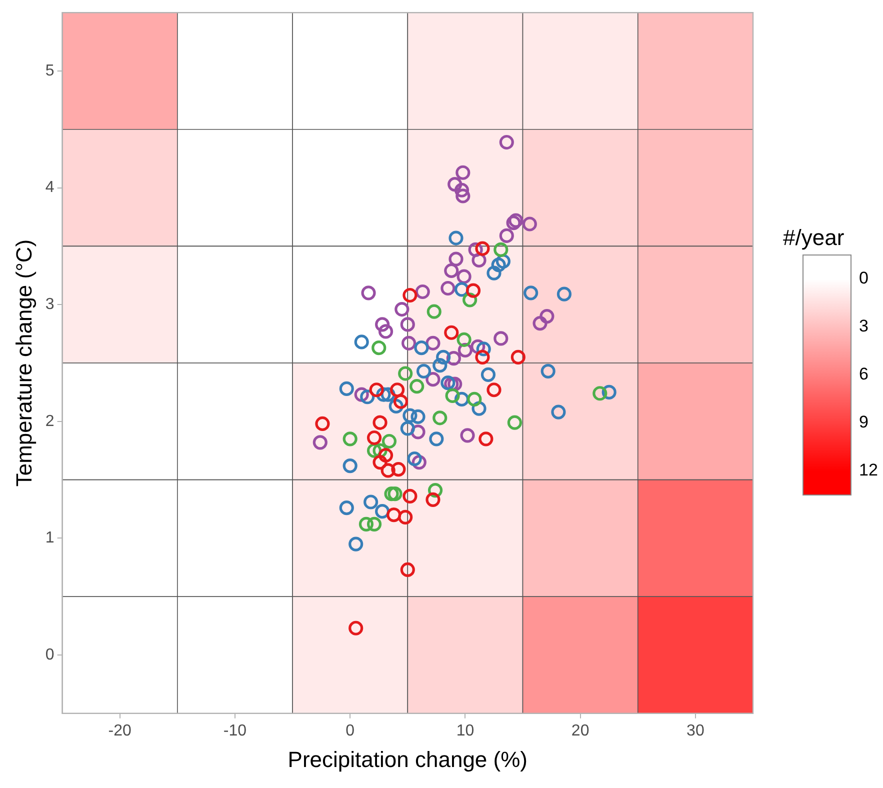  Describe the element at coordinates (580, 731) in the screenshot. I see `x-tick-label: 20` at that location.